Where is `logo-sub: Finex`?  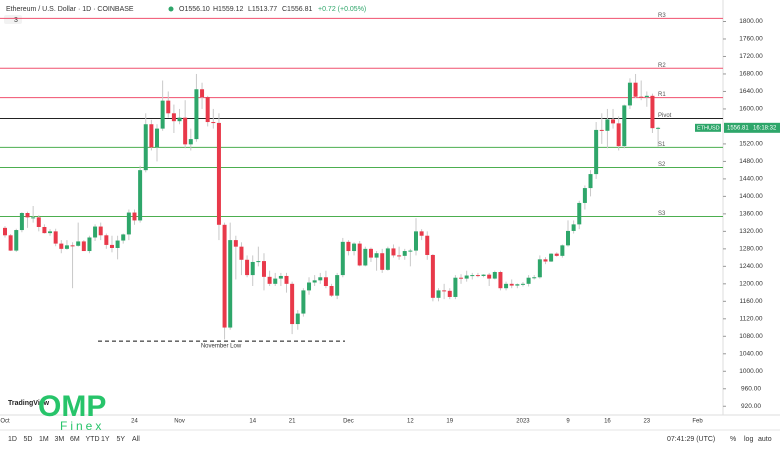 logo-sub: Finex is located at coordinates (82, 426).